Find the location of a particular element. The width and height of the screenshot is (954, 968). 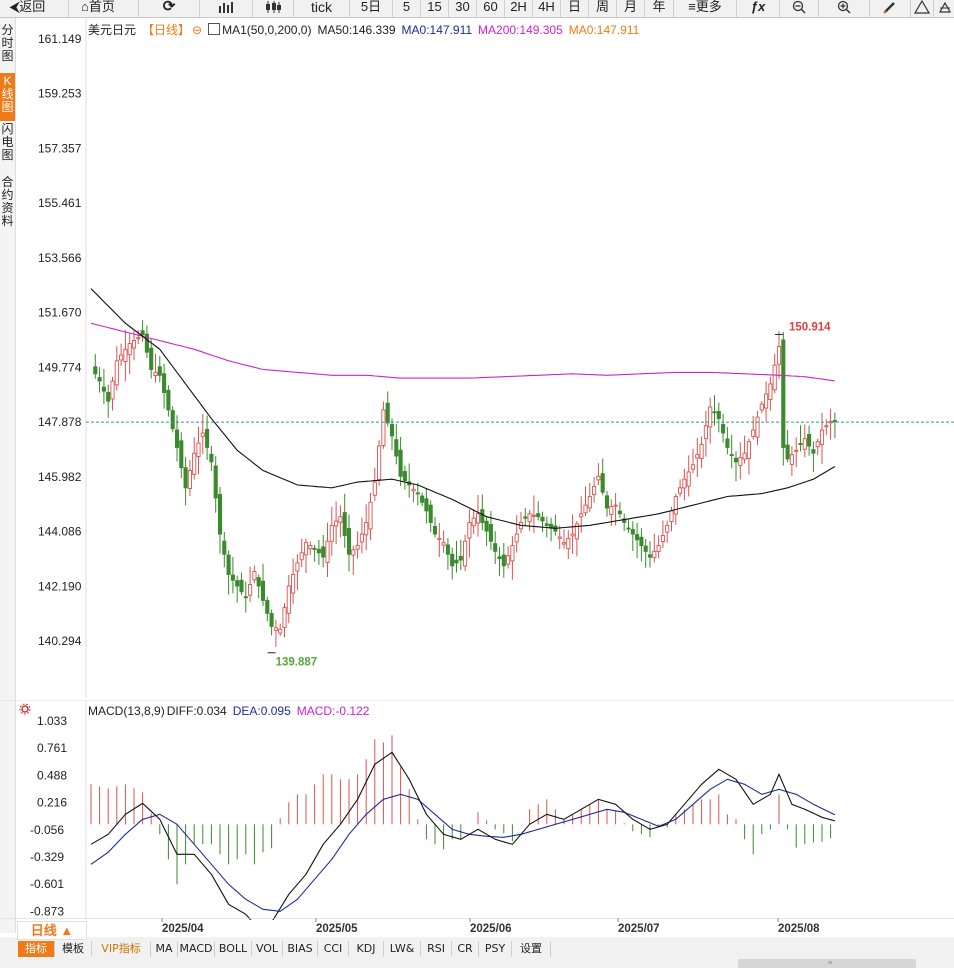

triangle-tool-button is located at coordinates (921, 8).